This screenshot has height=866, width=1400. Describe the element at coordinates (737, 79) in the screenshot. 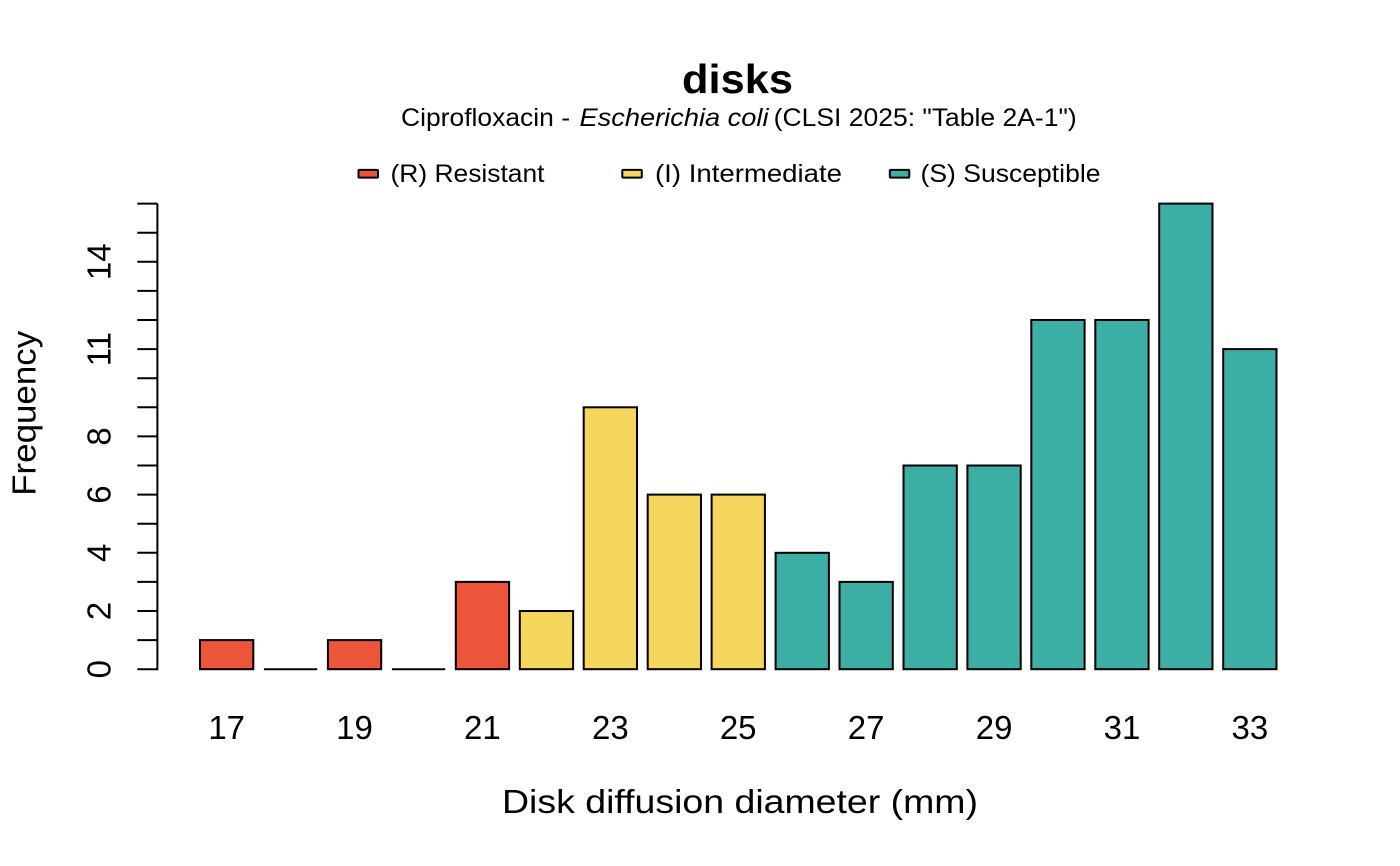

I see `svg-text: disks` at that location.